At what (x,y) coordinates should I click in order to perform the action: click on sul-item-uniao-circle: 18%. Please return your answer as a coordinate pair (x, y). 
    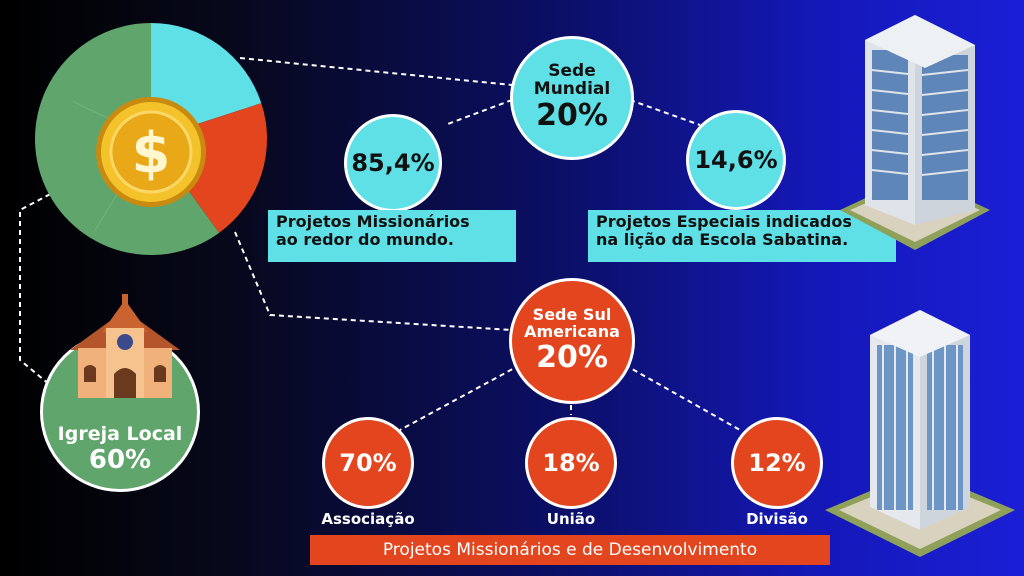
    Looking at the image, I should click on (571, 463).